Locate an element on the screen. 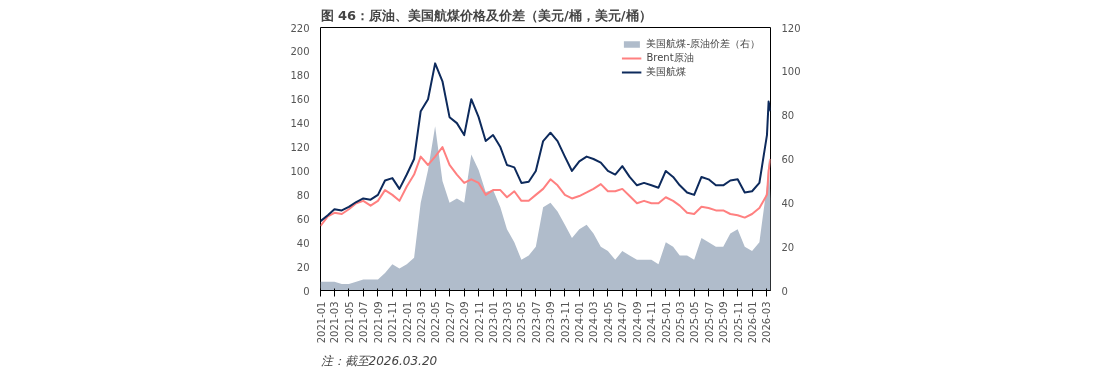 This screenshot has height=377, width=1108. y-tick-label: 220 is located at coordinates (300, 28).